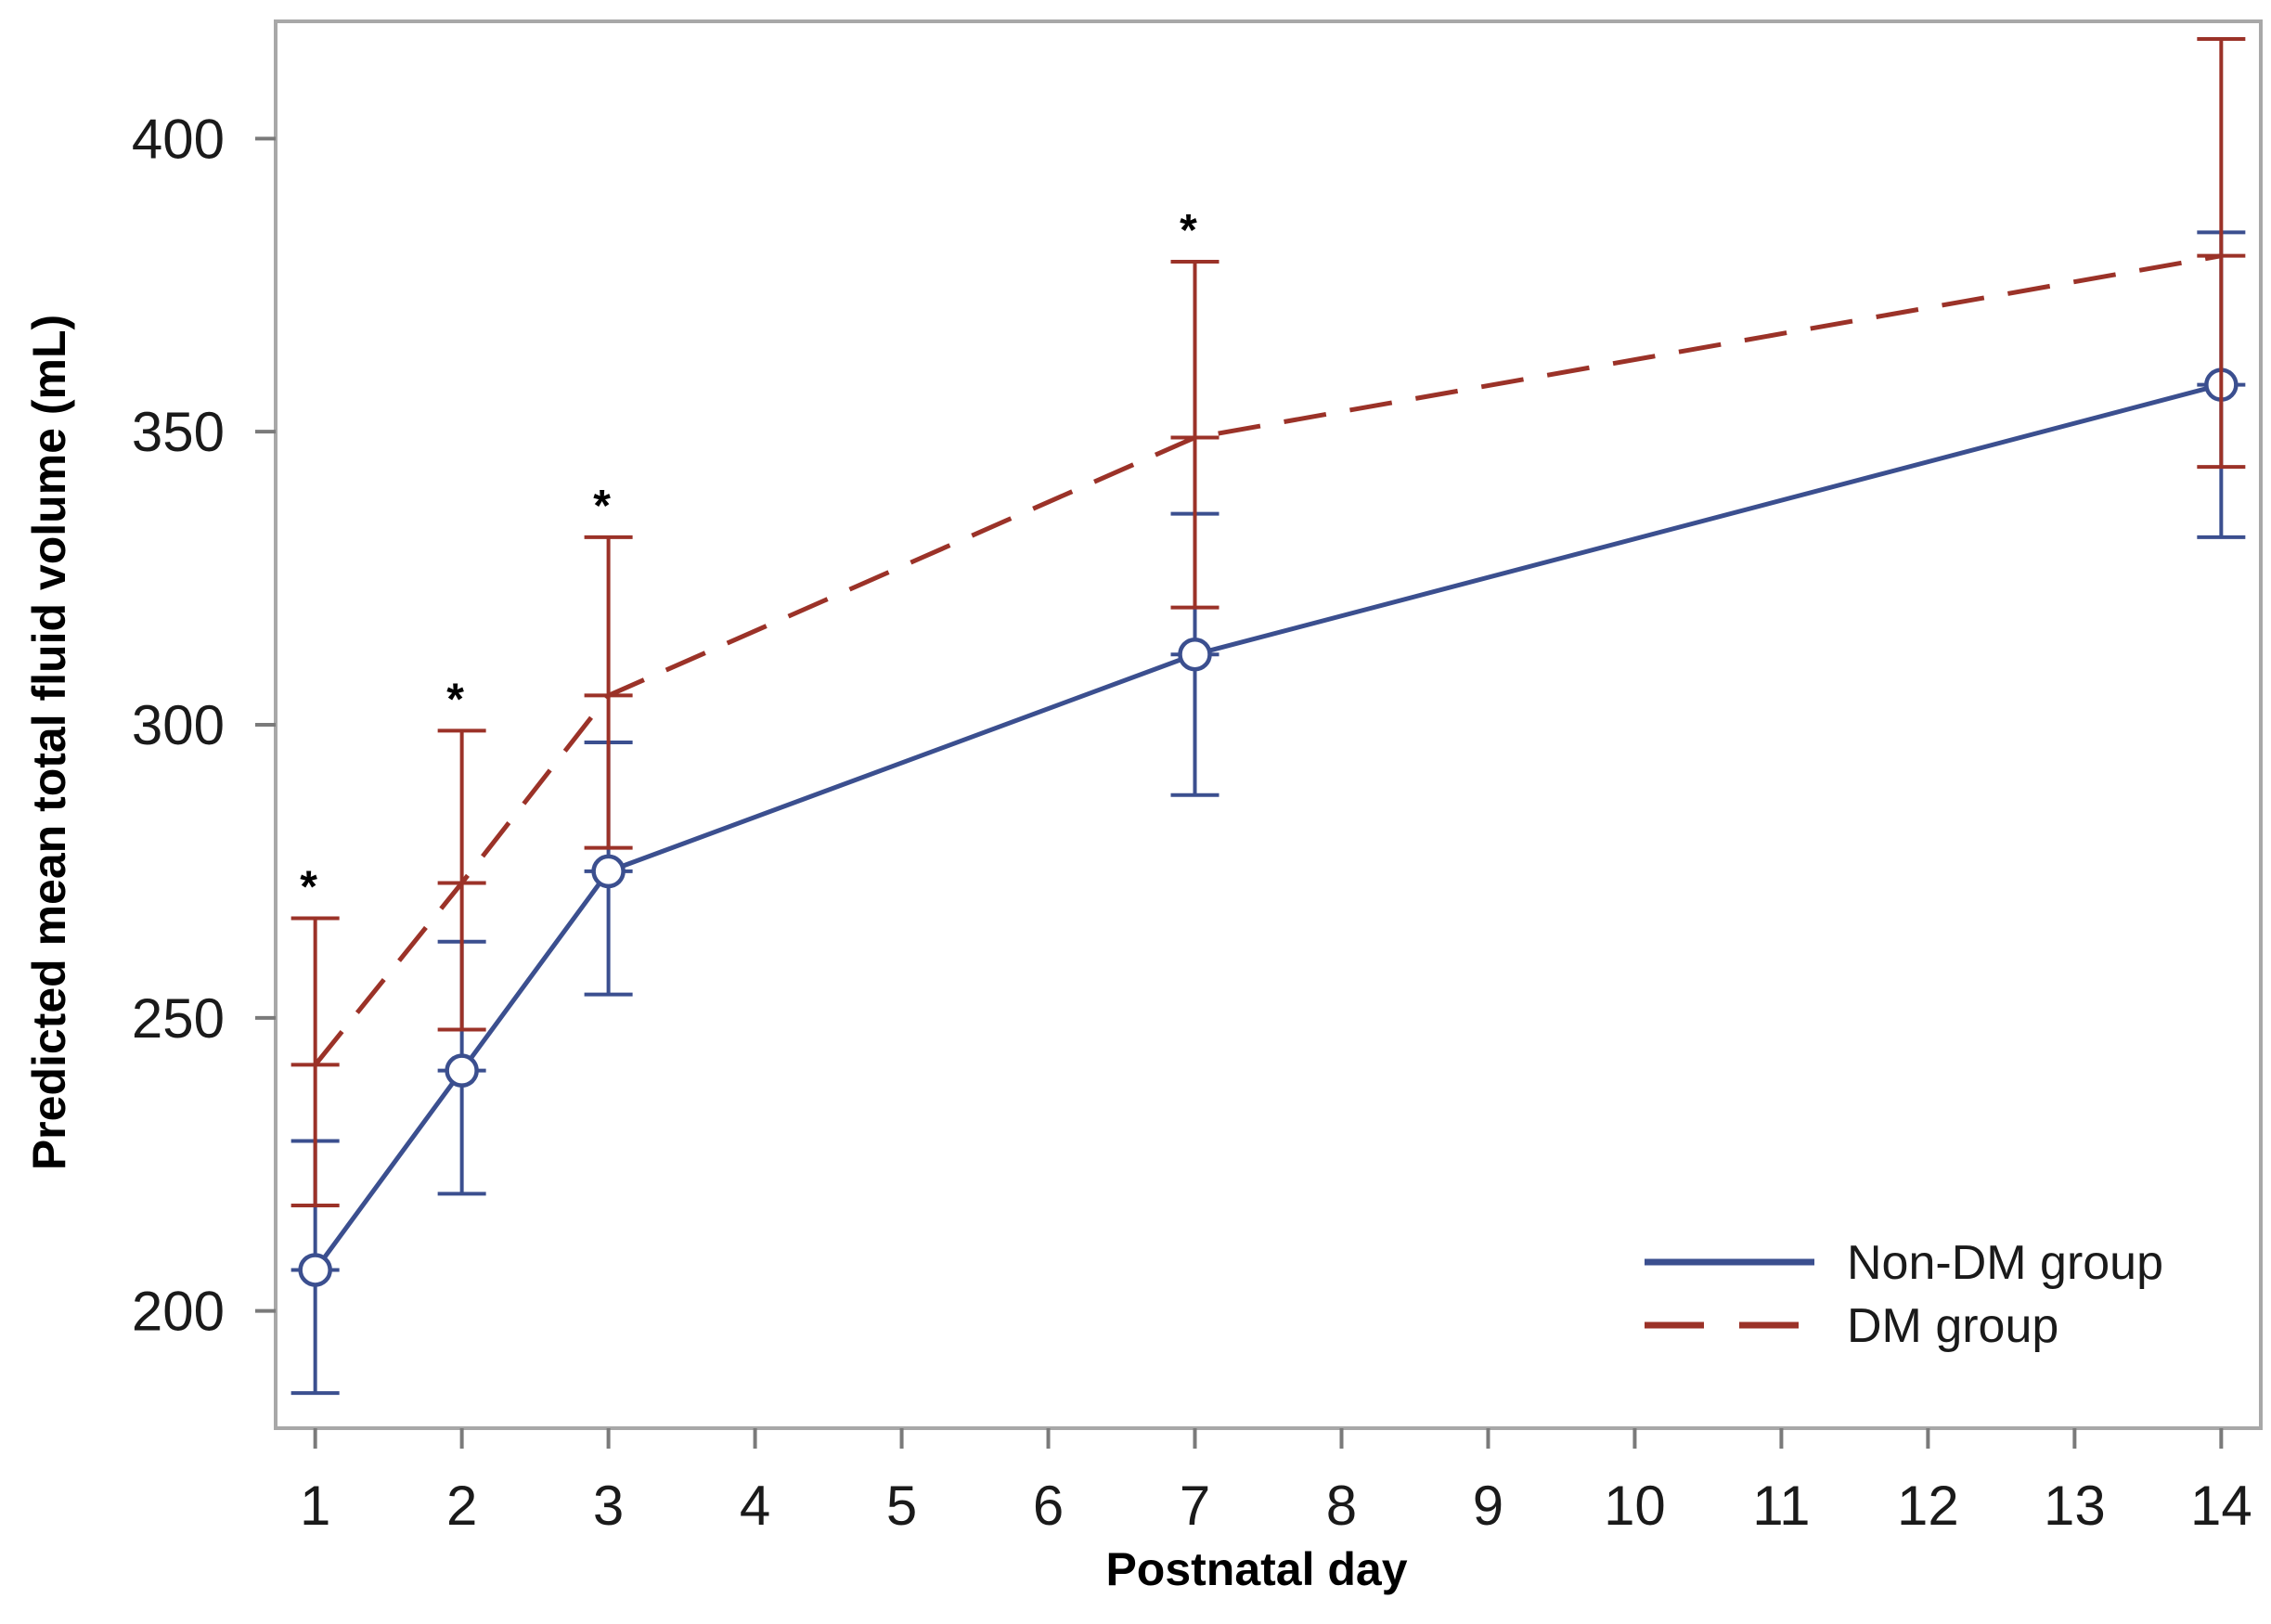 The height and width of the screenshot is (1624, 2271). I want to click on legend-item: Non-DM group, so click(1904, 1263).